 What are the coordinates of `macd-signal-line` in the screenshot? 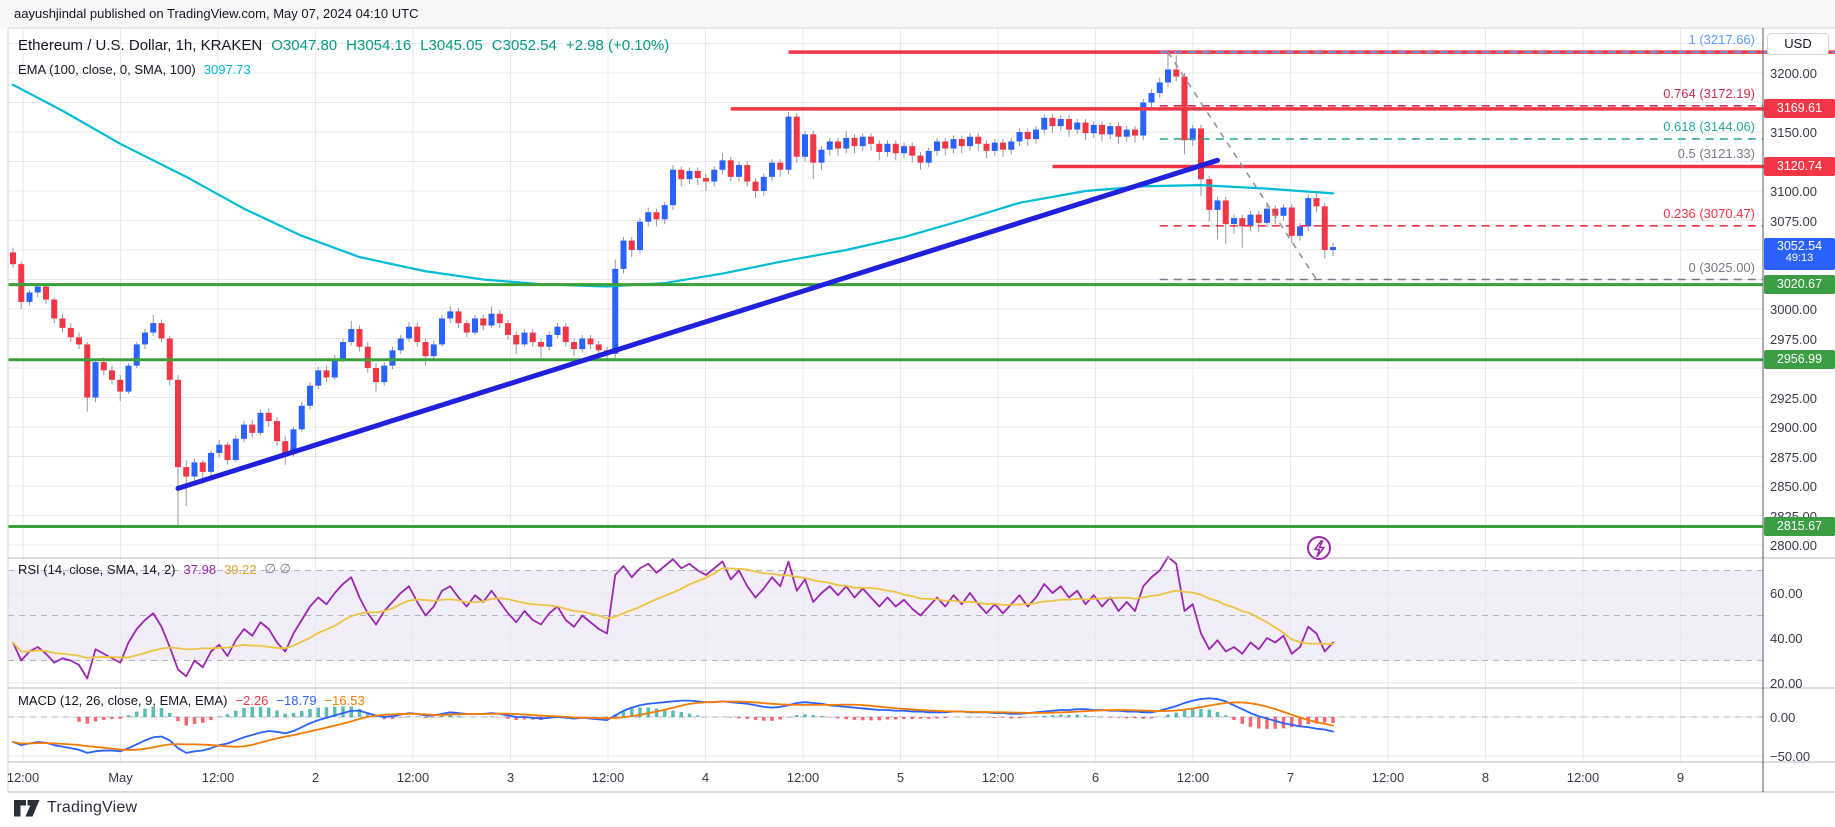 It's located at (673, 725).